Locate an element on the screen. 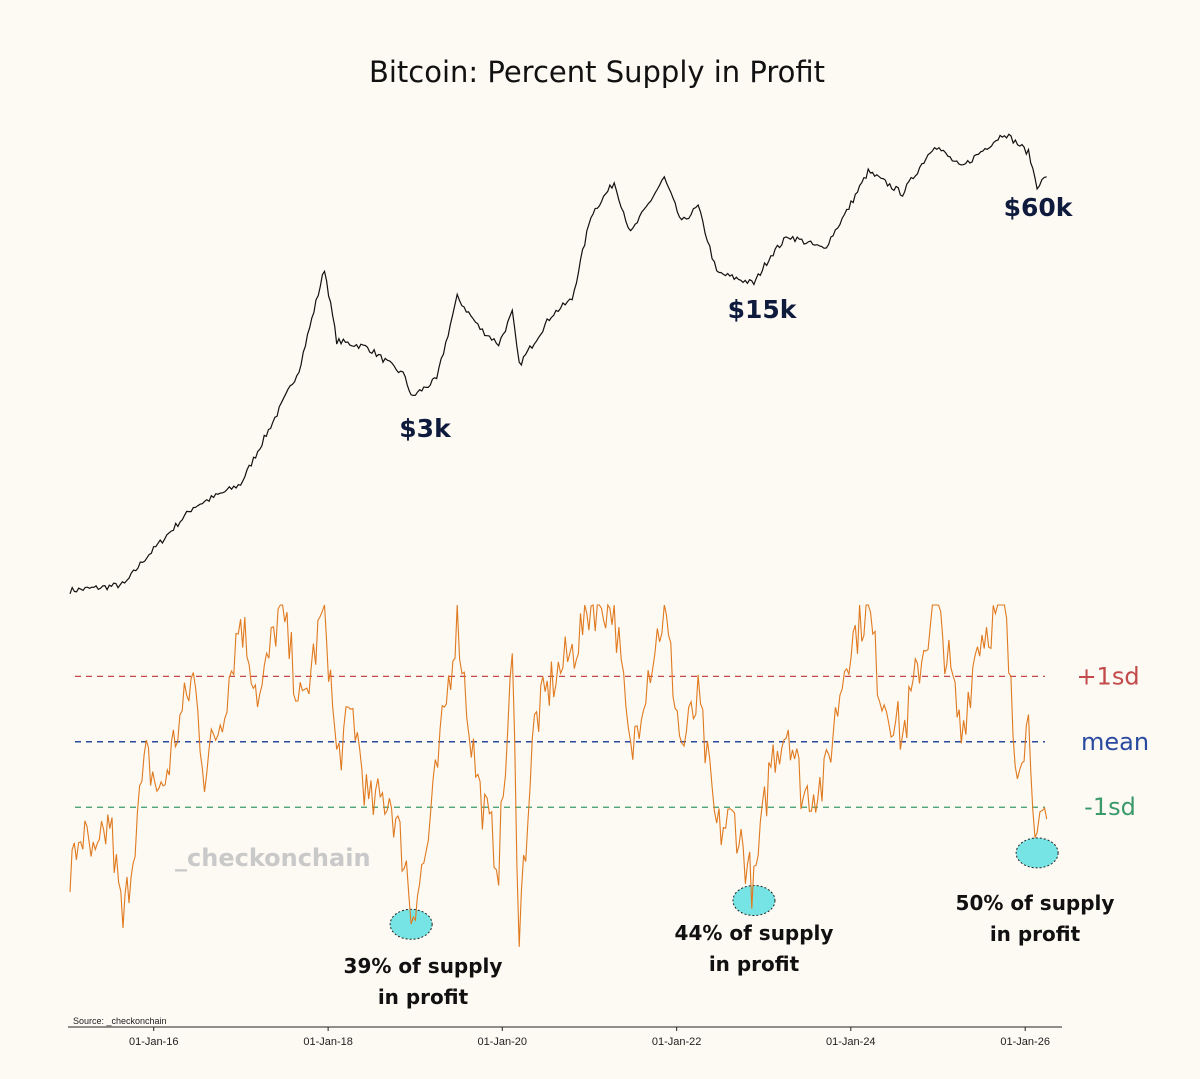 The height and width of the screenshot is (1079, 1200). price-low-2018-label: $3k is located at coordinates (425, 428).